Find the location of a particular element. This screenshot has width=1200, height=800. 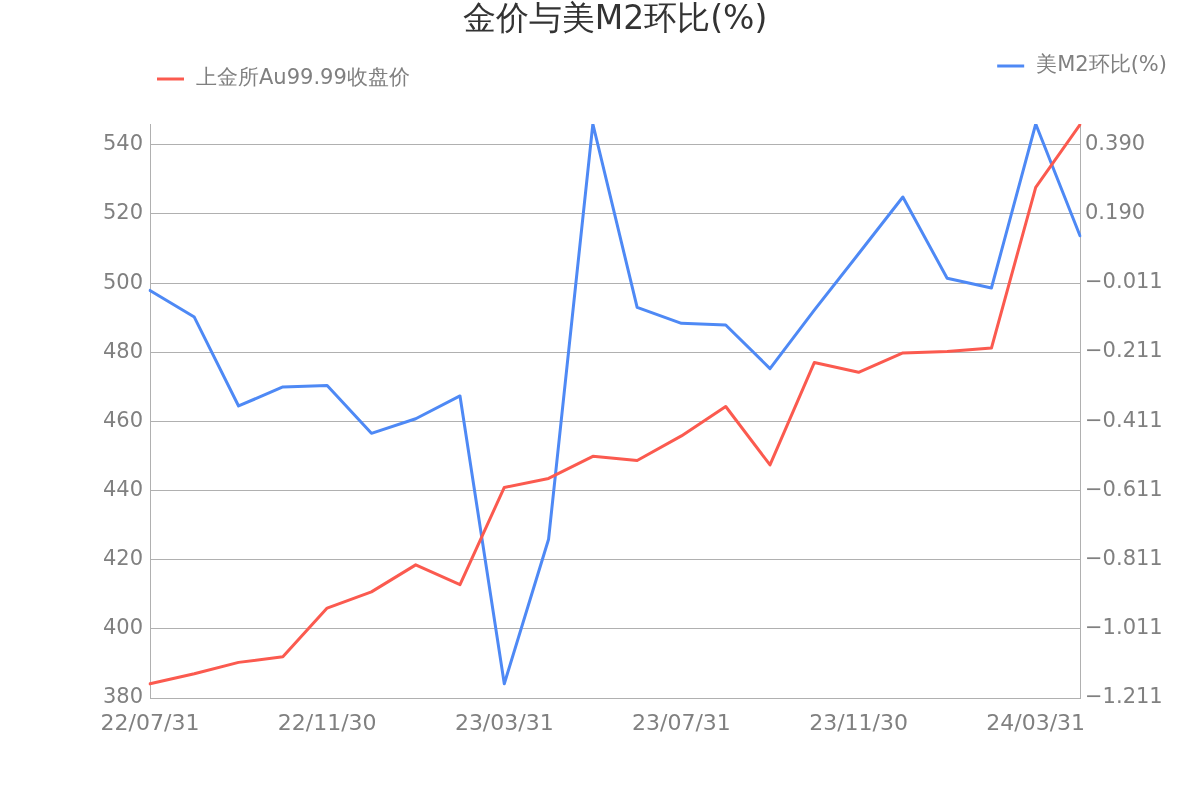

y-tick-label: 460 is located at coordinates (122, 419).